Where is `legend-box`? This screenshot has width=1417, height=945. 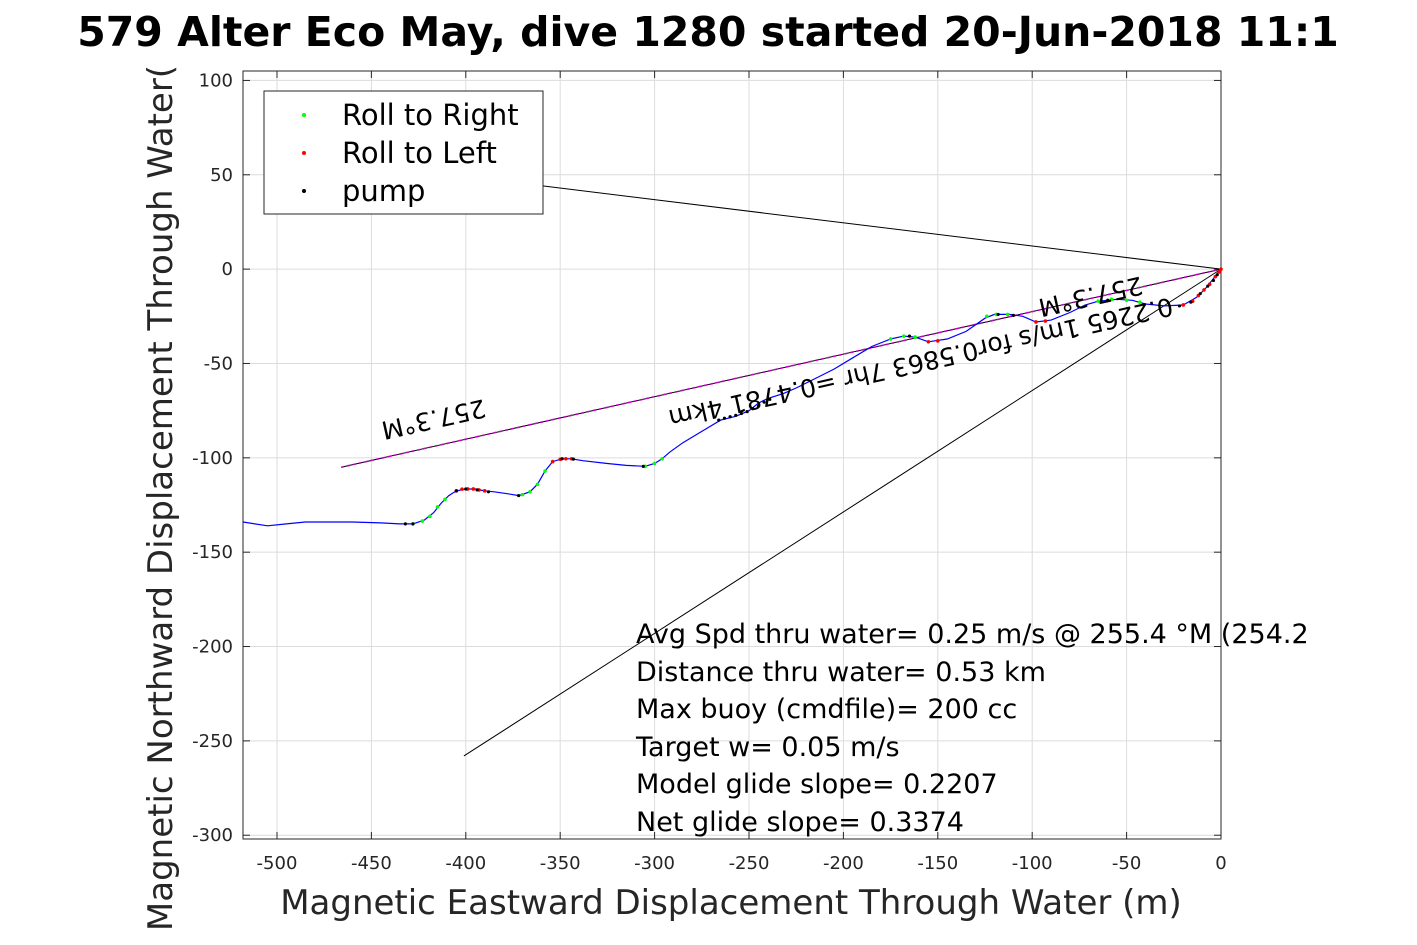
legend-box is located at coordinates (403, 152).